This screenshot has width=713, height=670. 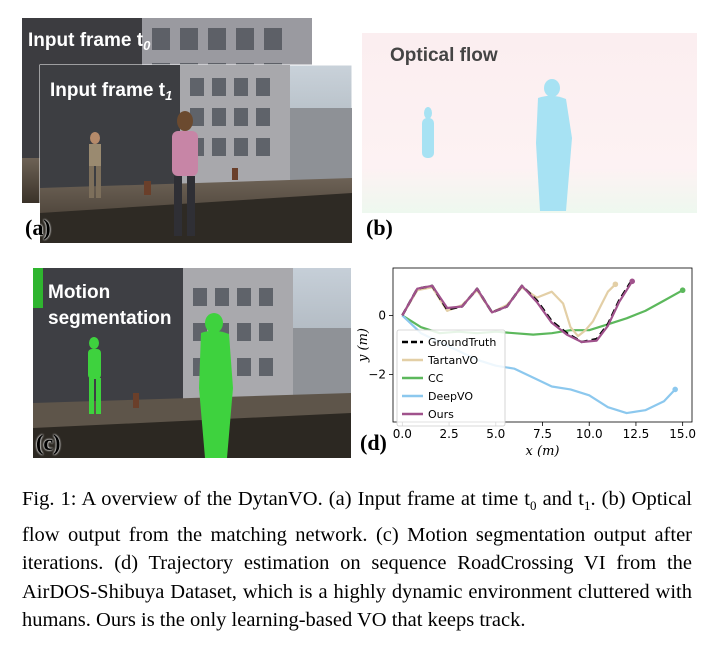 What do you see at coordinates (675, 389) in the screenshot?
I see `series-endpoint-deepvo` at bounding box center [675, 389].